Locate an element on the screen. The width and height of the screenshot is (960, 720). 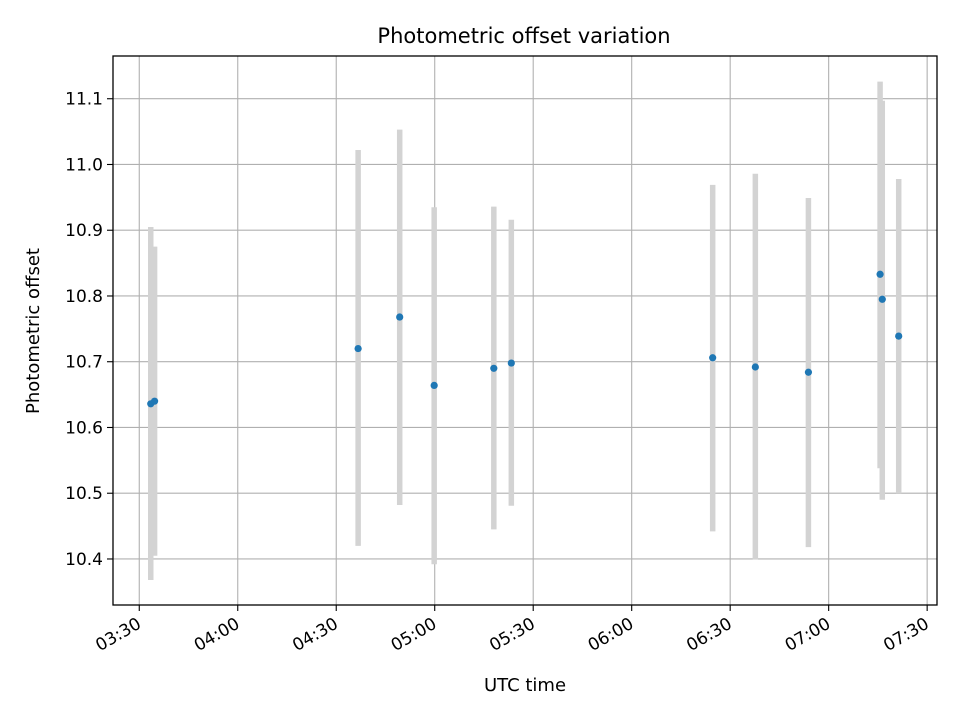
y-tick-label: 10.5 is located at coordinates (84, 494).